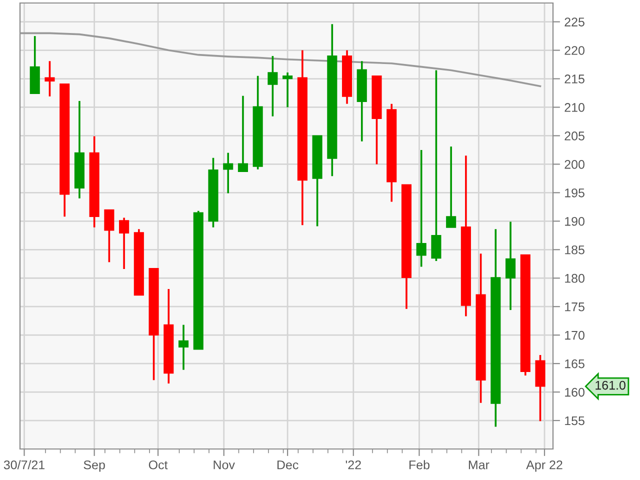  What do you see at coordinates (224, 465) in the screenshot?
I see `x-tick-label: Nov` at bounding box center [224, 465].